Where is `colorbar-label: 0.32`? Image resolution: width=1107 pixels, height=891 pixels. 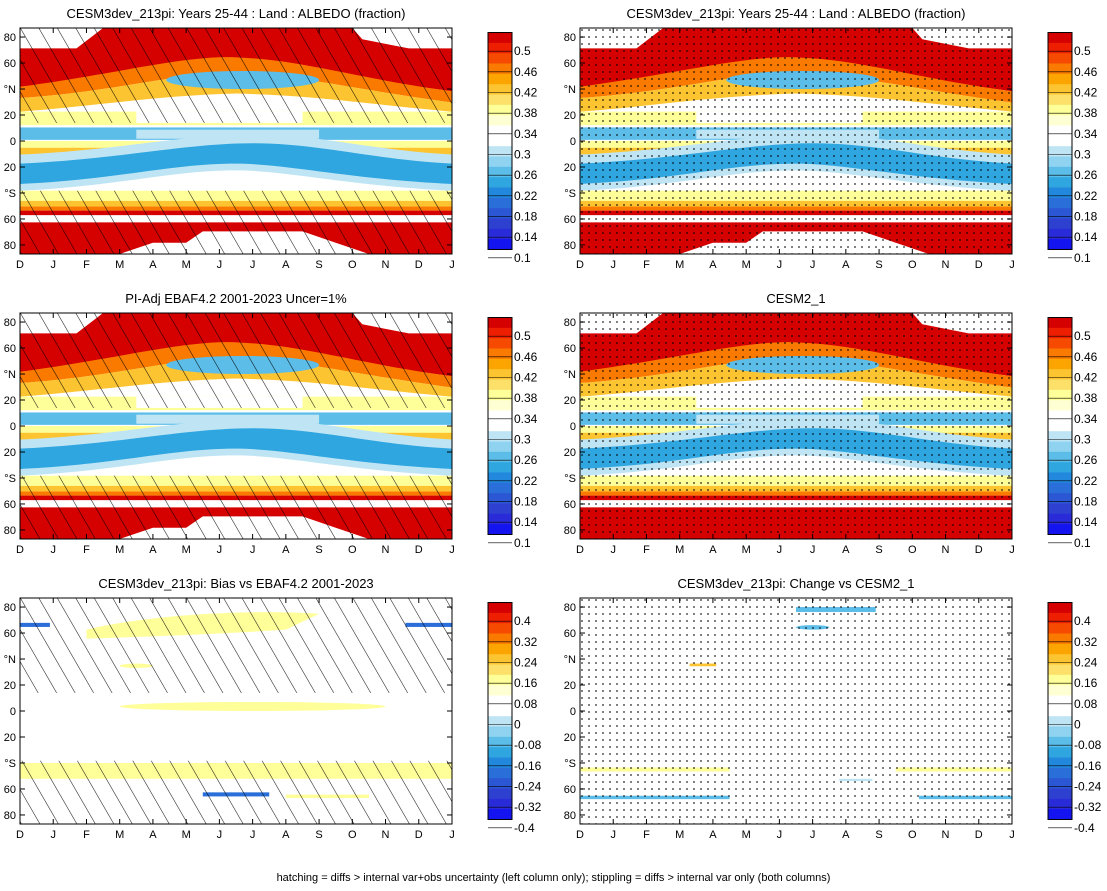
colorbar-label: 0.32 is located at coordinates (526, 642).